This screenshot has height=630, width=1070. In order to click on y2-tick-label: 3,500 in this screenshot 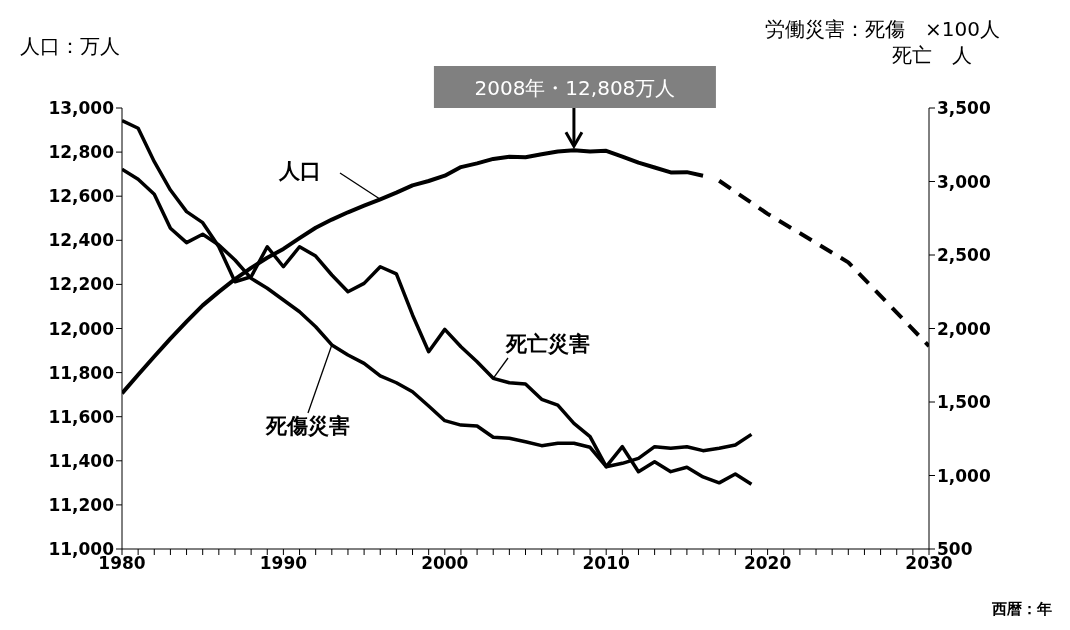, I will do `click(964, 108)`.